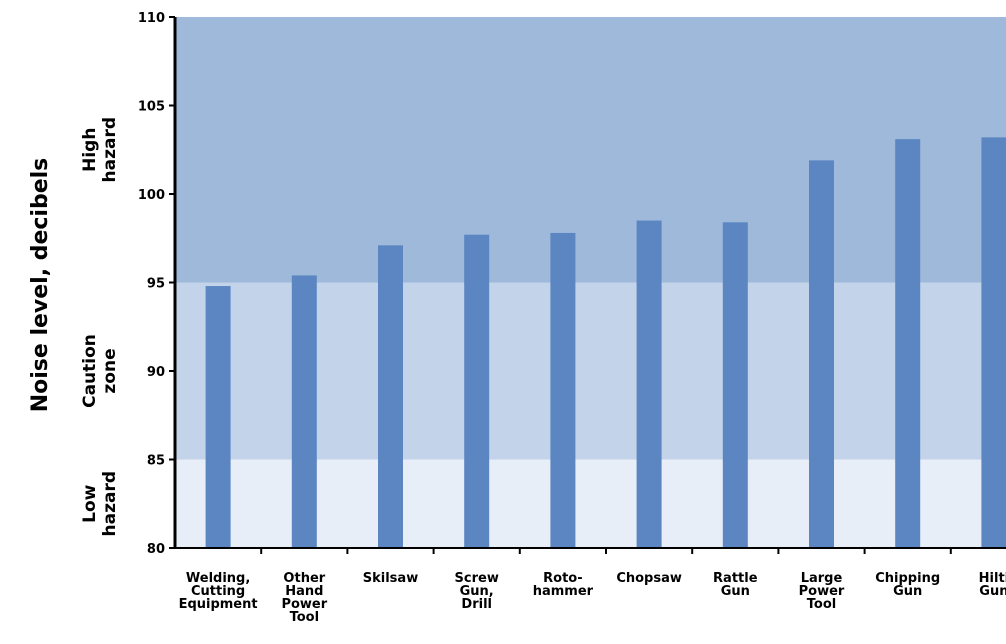 The image size is (1006, 644). Describe the element at coordinates (563, 585) in the screenshot. I see `x-category-label: Roto-hammer` at that location.